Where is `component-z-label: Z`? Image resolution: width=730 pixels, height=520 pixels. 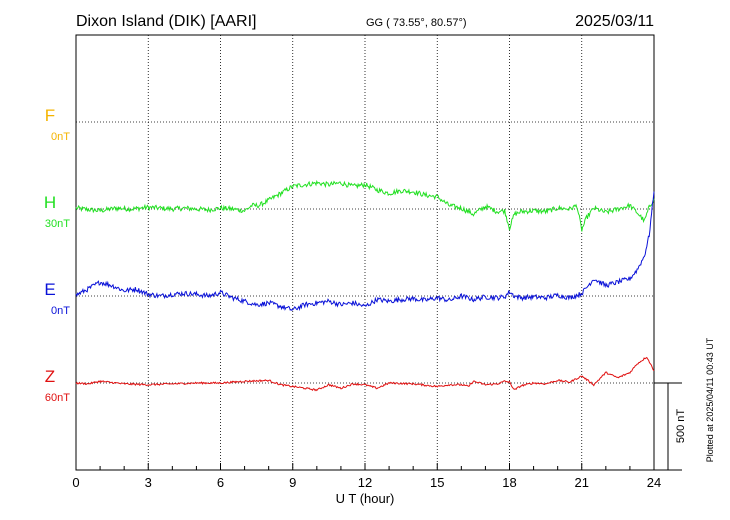 component-z-label: Z is located at coordinates (50, 376).